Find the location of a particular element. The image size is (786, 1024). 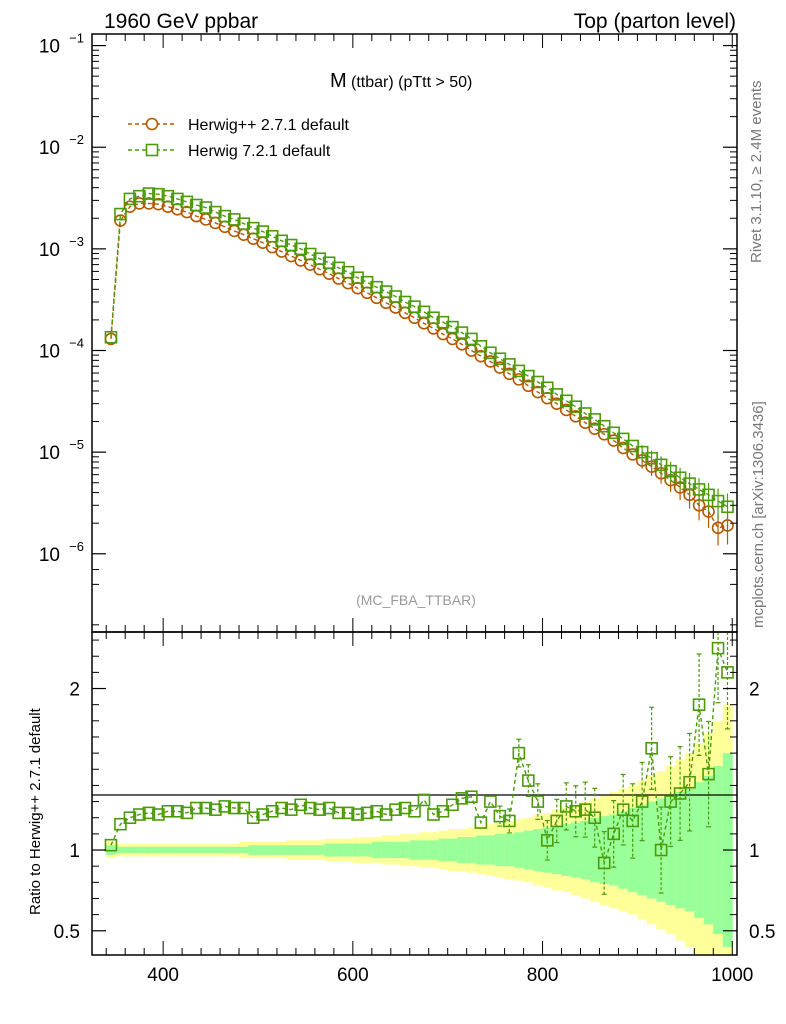

legend-marker is located at coordinates (152, 124).